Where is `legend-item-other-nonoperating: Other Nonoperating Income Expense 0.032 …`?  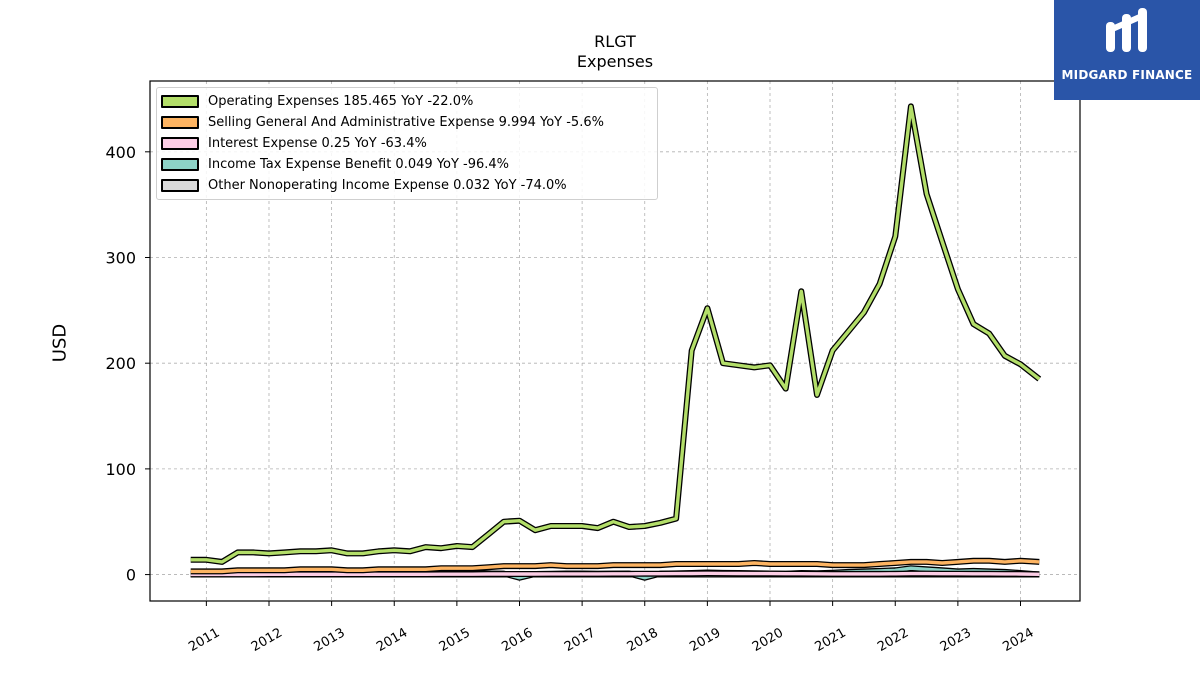 legend-item-other-nonoperating: Other Nonoperating Income Expense 0.032 … is located at coordinates (364, 185).